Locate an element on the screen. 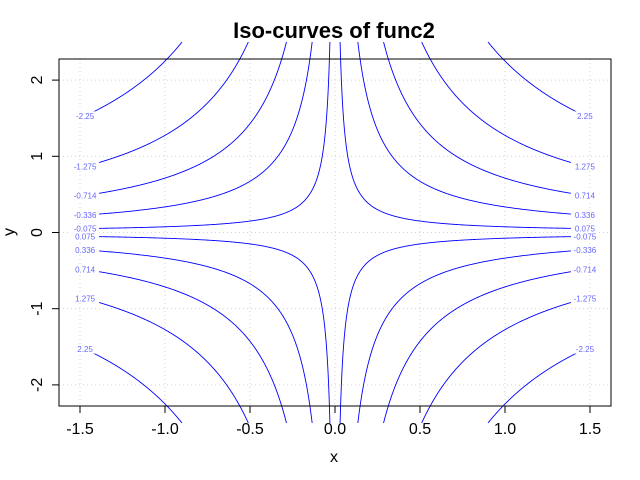 The width and height of the screenshot is (640, 480). x-tick-label: 1.0 is located at coordinates (505, 429).